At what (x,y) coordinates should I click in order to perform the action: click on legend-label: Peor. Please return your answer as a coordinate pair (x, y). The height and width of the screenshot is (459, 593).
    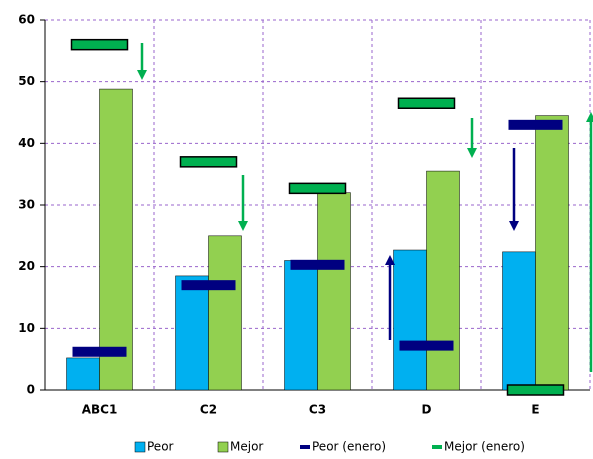
    Looking at the image, I should click on (160, 447).